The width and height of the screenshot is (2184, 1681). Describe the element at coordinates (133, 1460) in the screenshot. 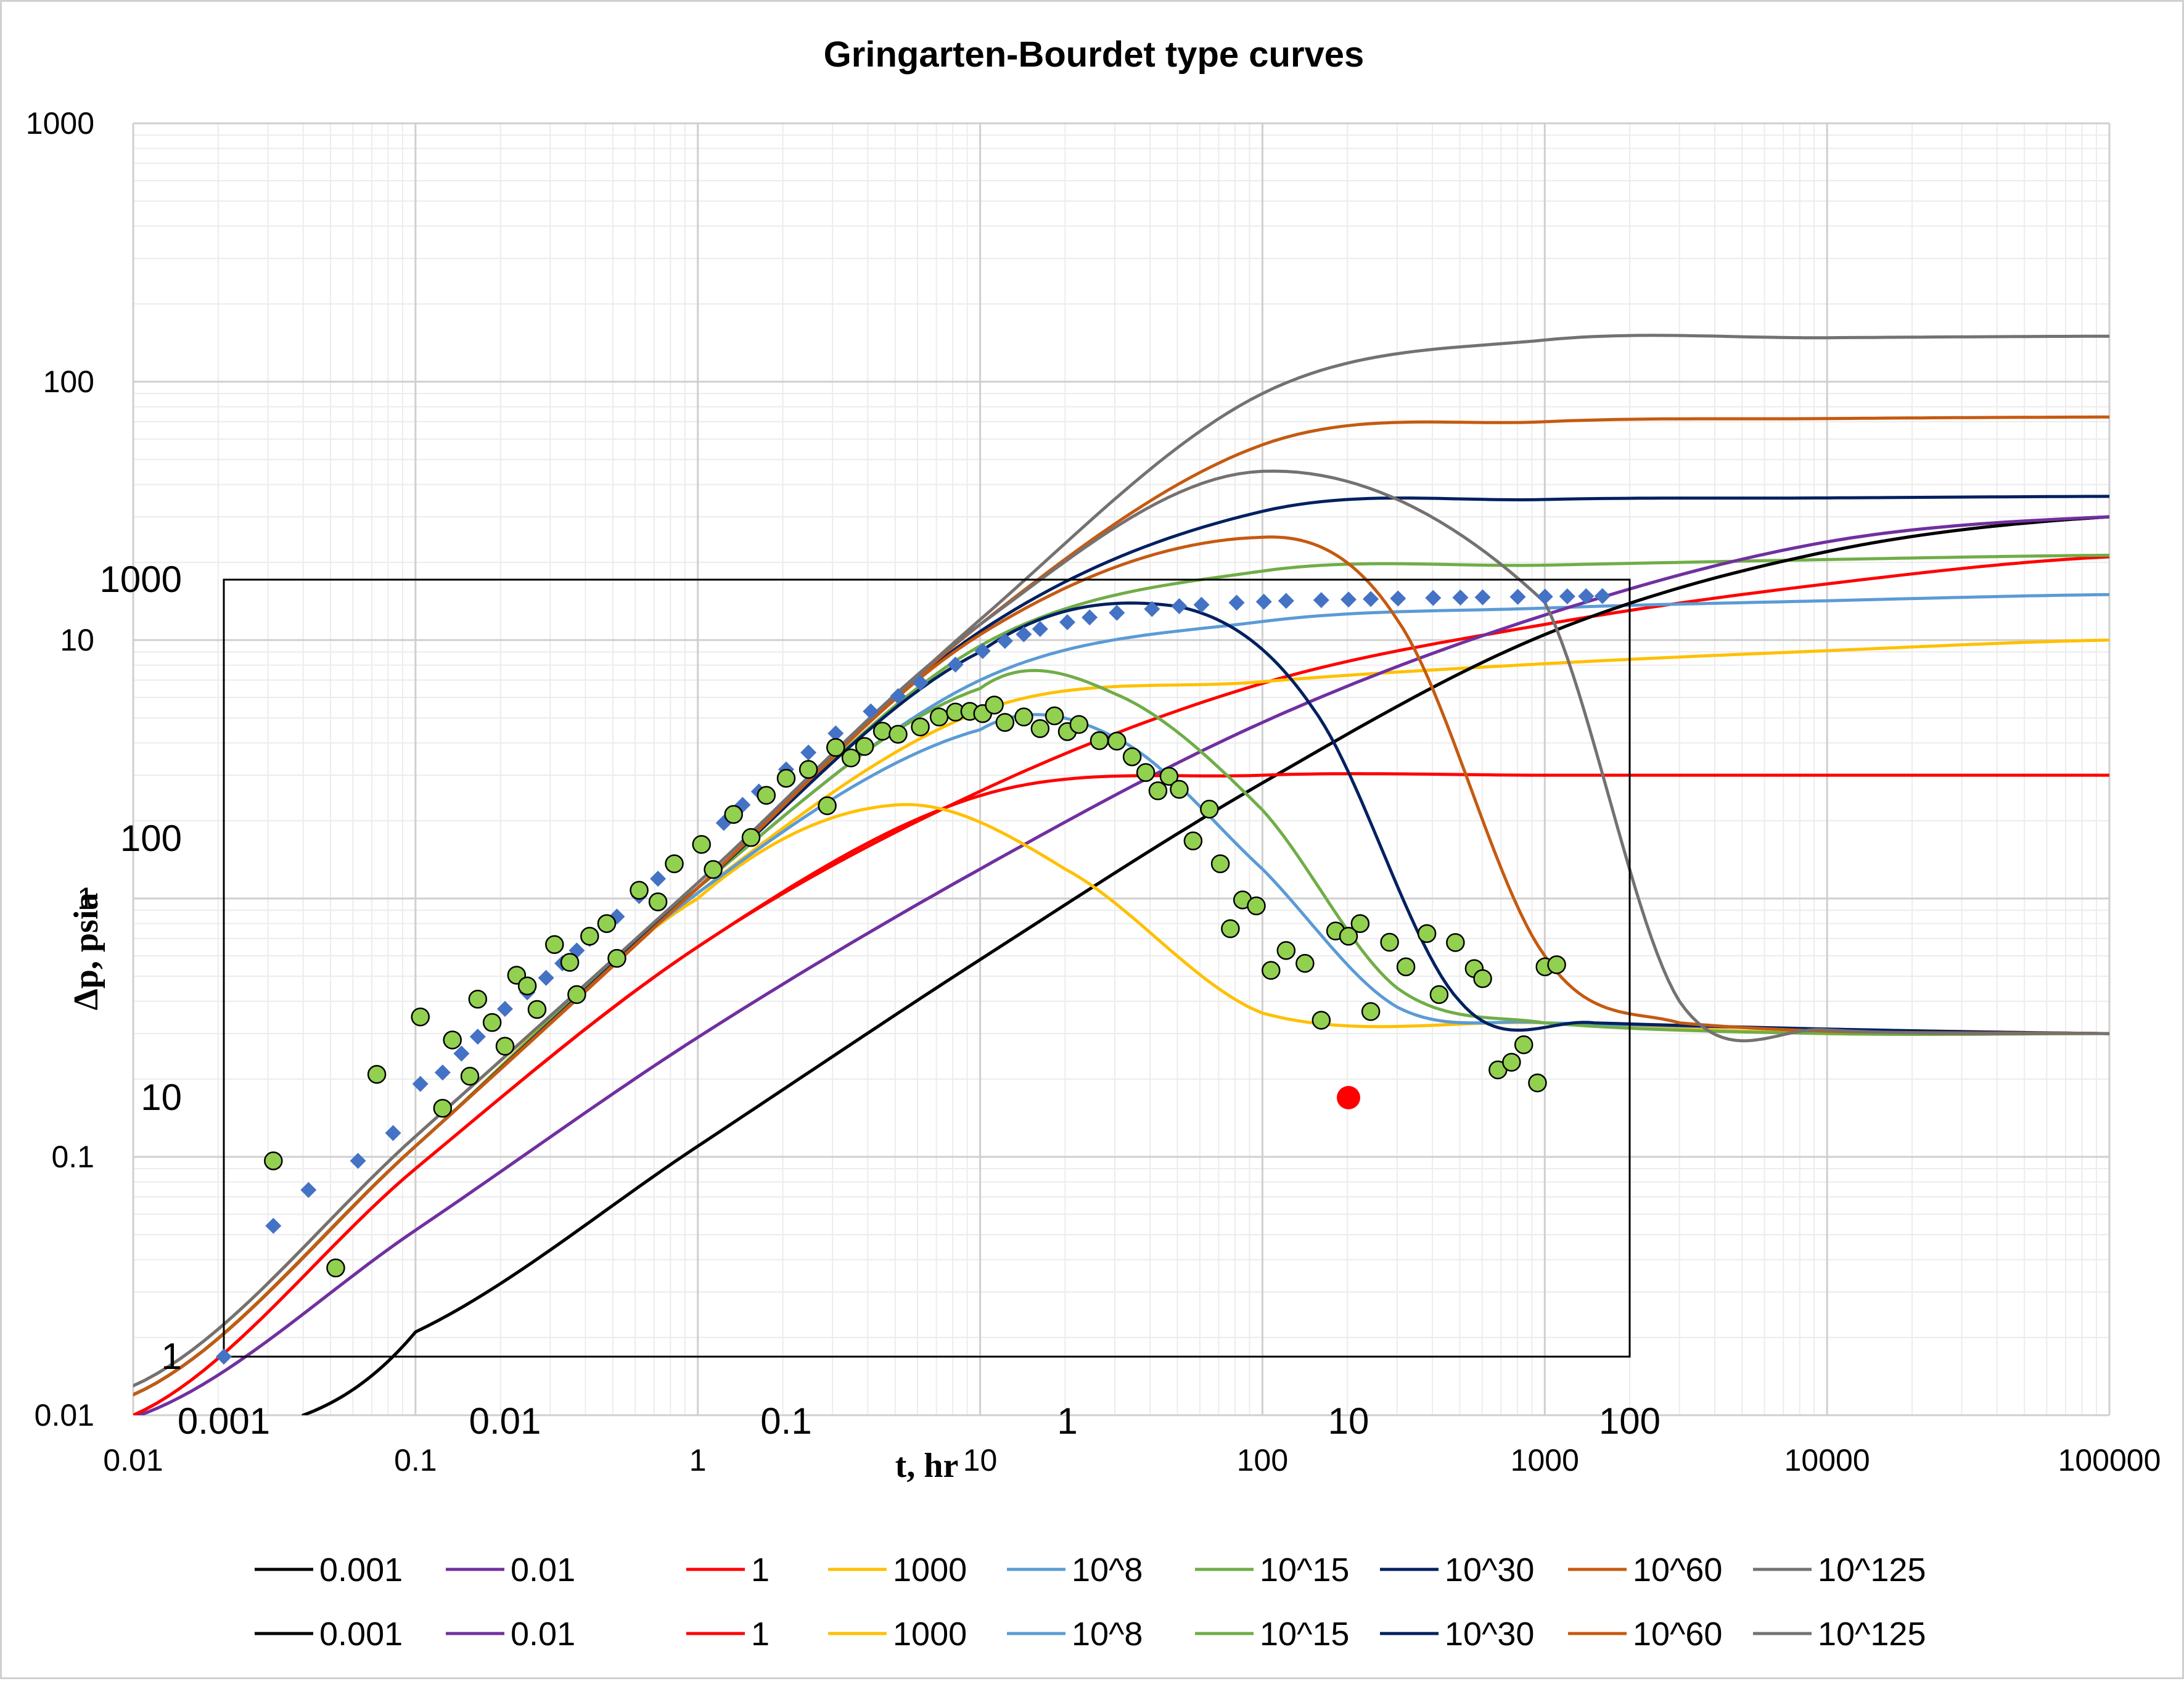

I see `x-tick-label: 0.01` at that location.